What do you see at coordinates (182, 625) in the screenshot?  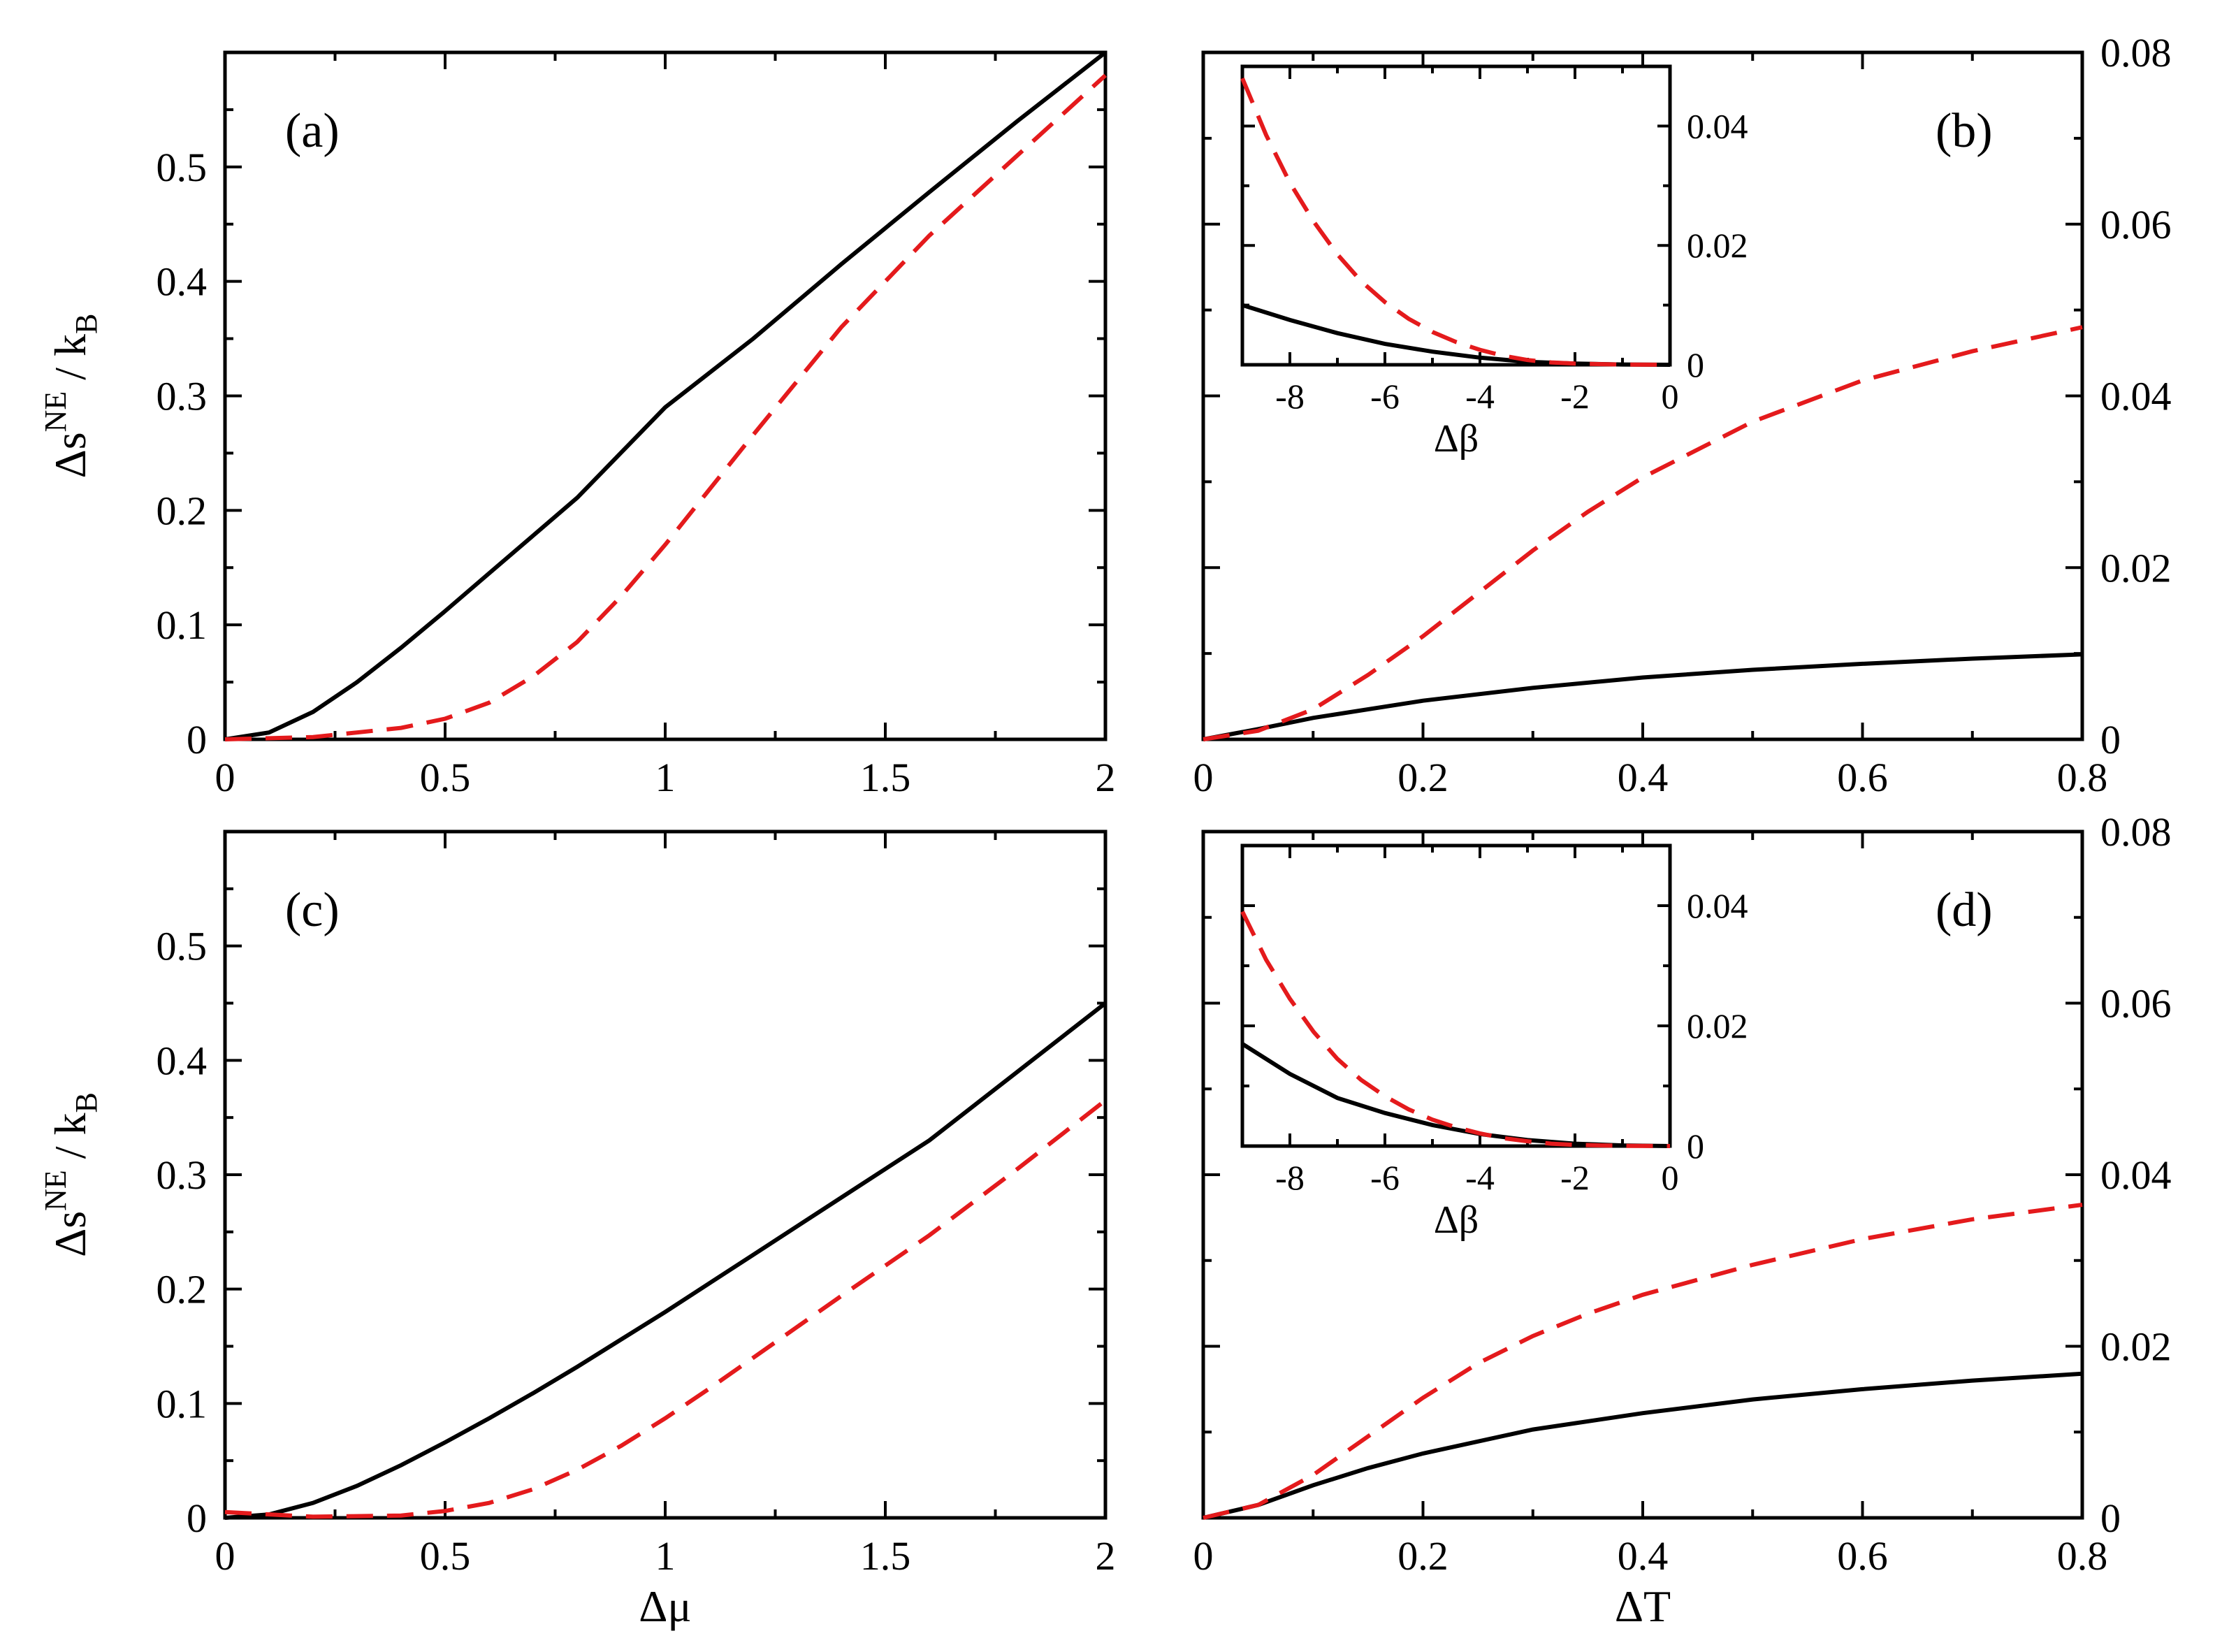 I see `panel-a-ytick-label: 0.1` at bounding box center [182, 625].